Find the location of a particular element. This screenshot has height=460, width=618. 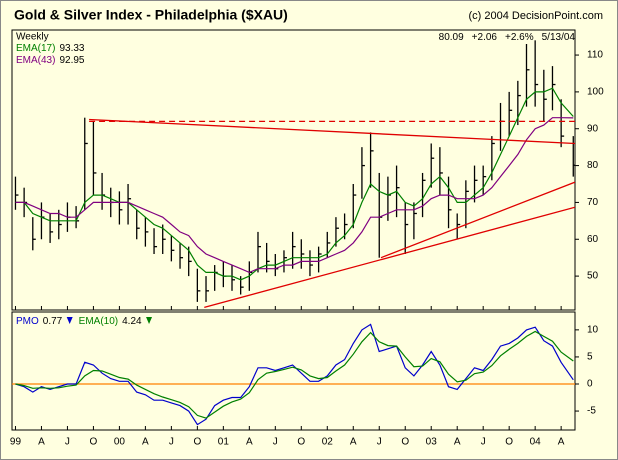

y-tick-label: 100 is located at coordinates (595, 92).